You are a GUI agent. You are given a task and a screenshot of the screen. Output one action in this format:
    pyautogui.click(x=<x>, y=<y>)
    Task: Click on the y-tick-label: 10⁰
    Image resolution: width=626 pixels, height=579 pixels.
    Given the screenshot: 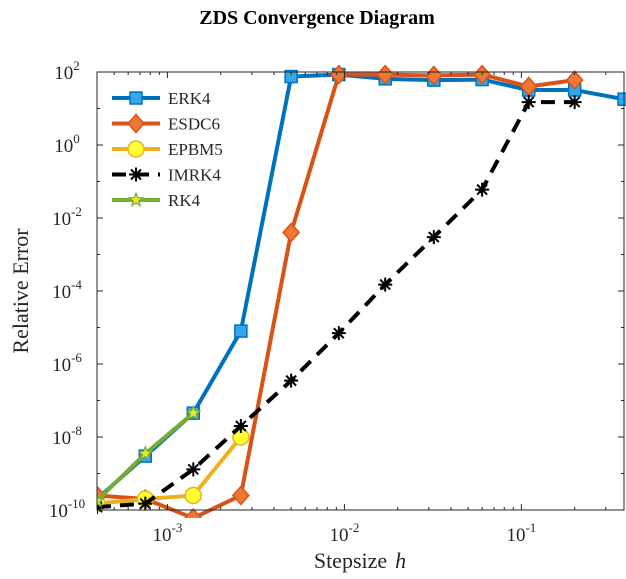 What is the action you would take?
    pyautogui.click(x=67, y=144)
    